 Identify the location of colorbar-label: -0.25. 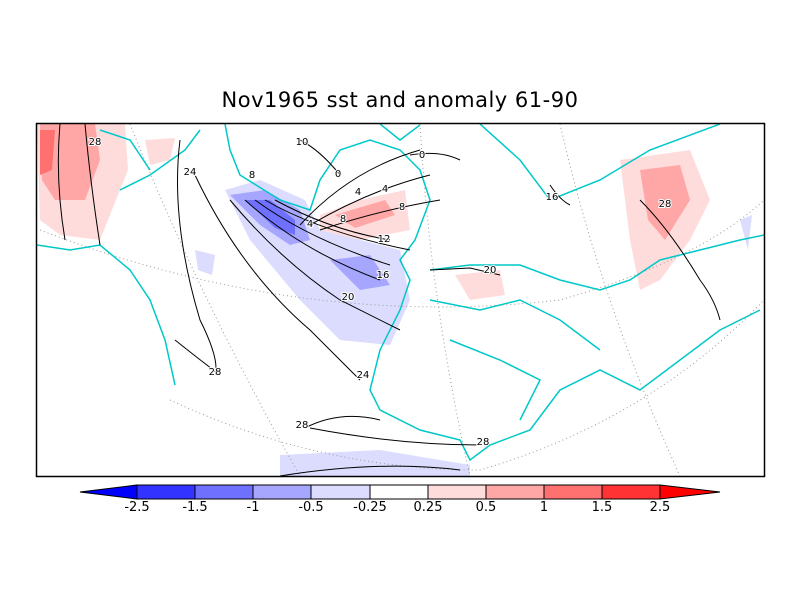
(370, 507).